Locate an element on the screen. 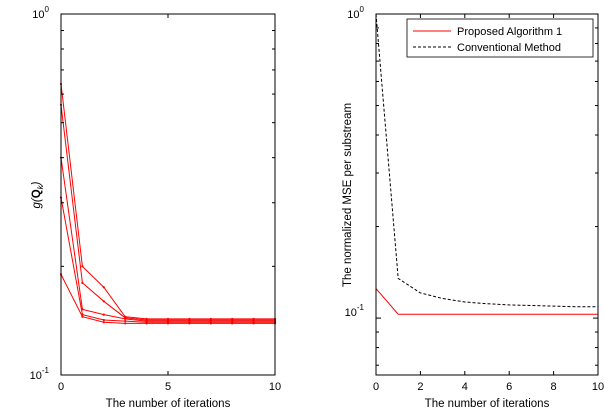  right-xtick-label-3: 6 is located at coordinates (509, 387).